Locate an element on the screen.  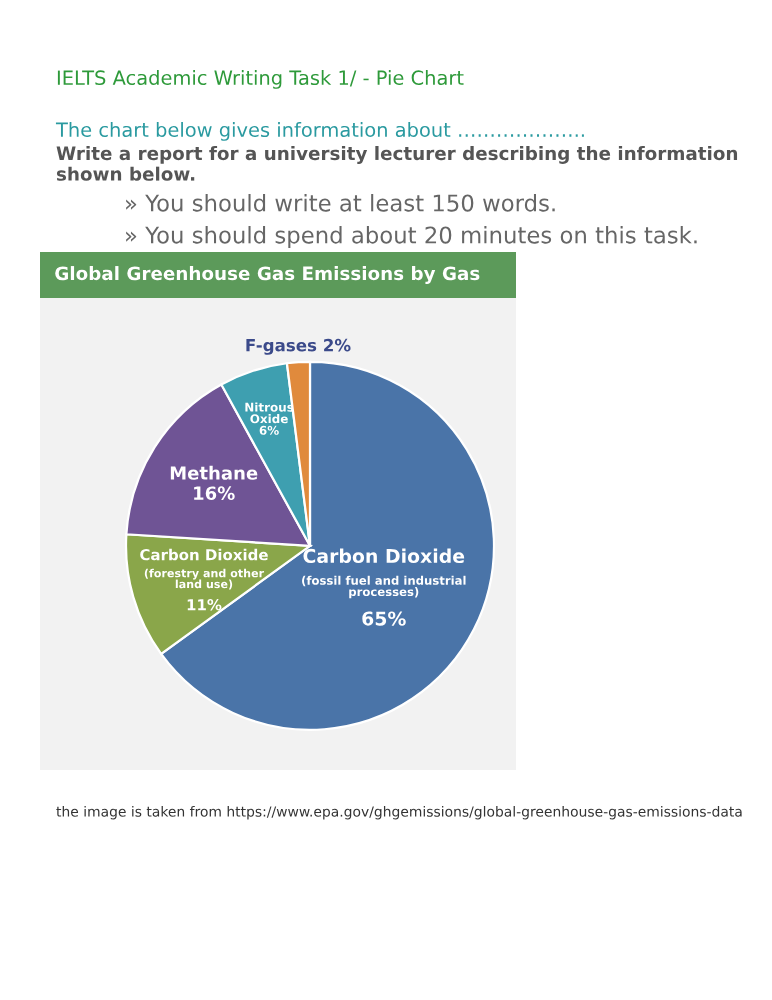
text: The chart below gives information about ……………….. is located at coordinates (319, 131).